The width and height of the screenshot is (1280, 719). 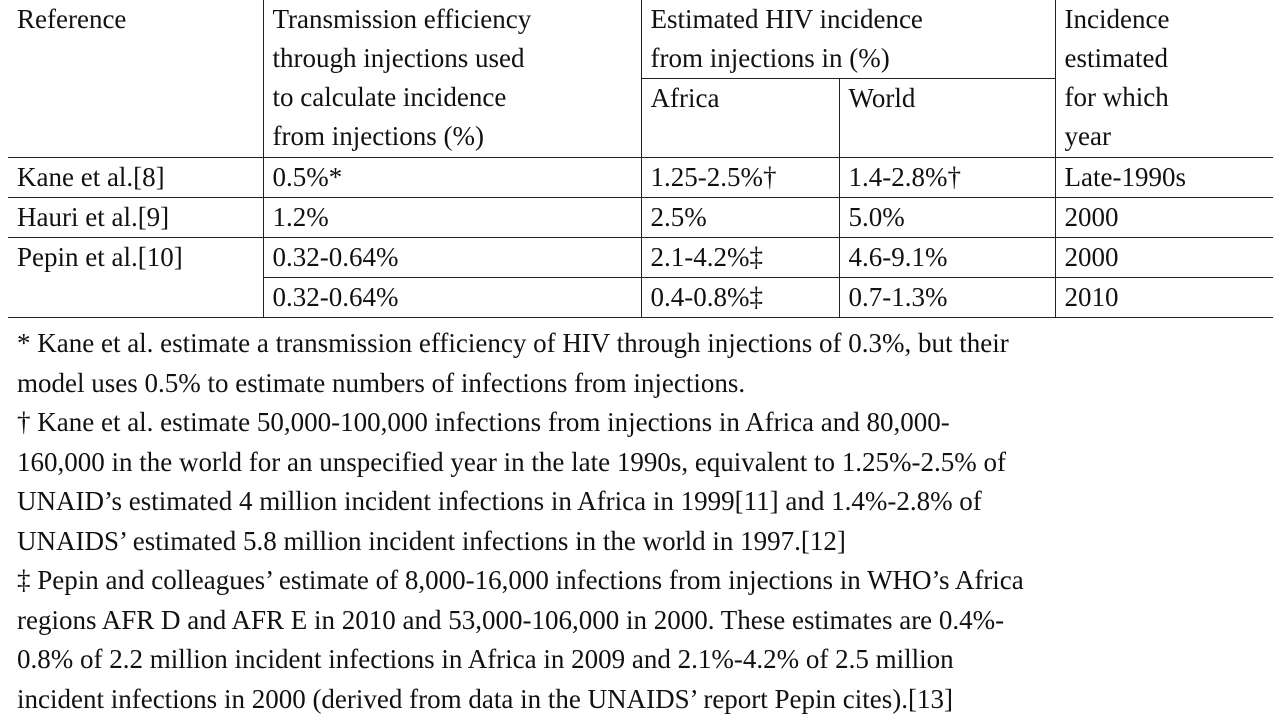 I want to click on cell-efficiency: 0.5%*, so click(x=452, y=177).